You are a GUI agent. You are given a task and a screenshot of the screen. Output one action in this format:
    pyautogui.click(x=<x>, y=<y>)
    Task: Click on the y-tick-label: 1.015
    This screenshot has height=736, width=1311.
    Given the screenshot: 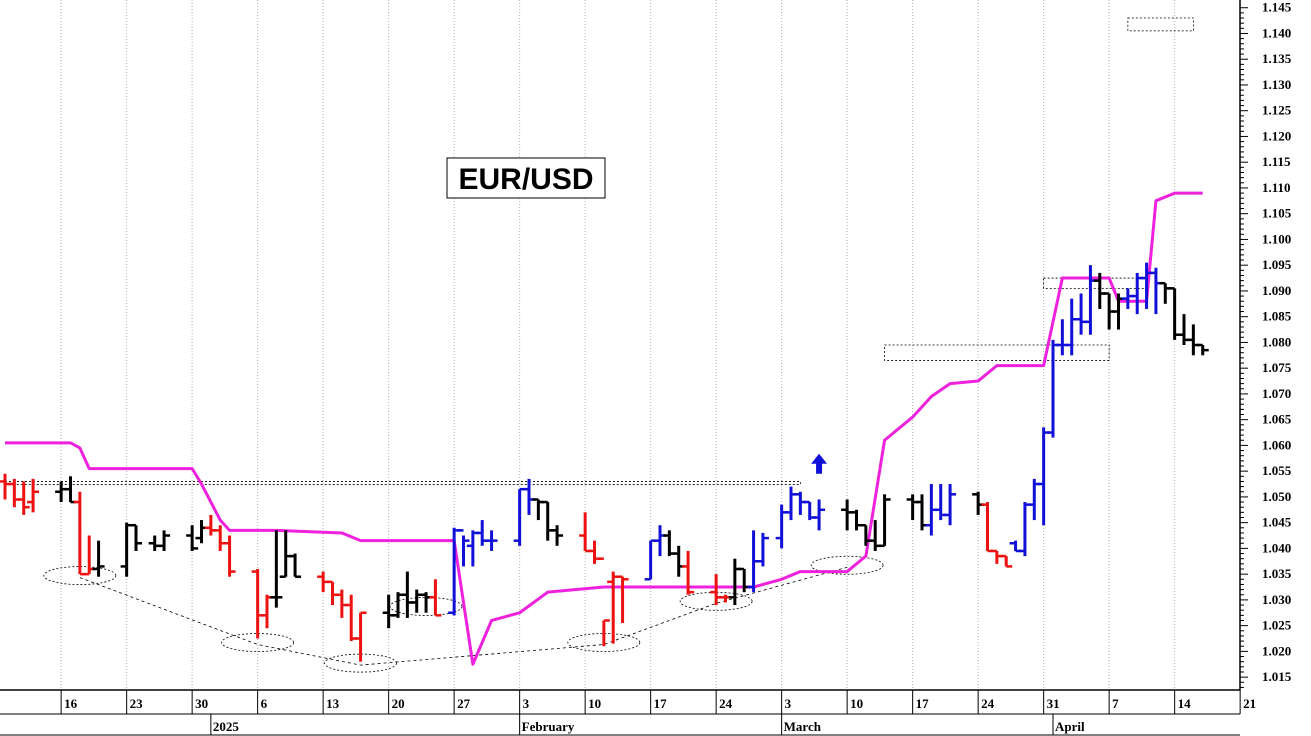 What is the action you would take?
    pyautogui.click(x=1277, y=676)
    